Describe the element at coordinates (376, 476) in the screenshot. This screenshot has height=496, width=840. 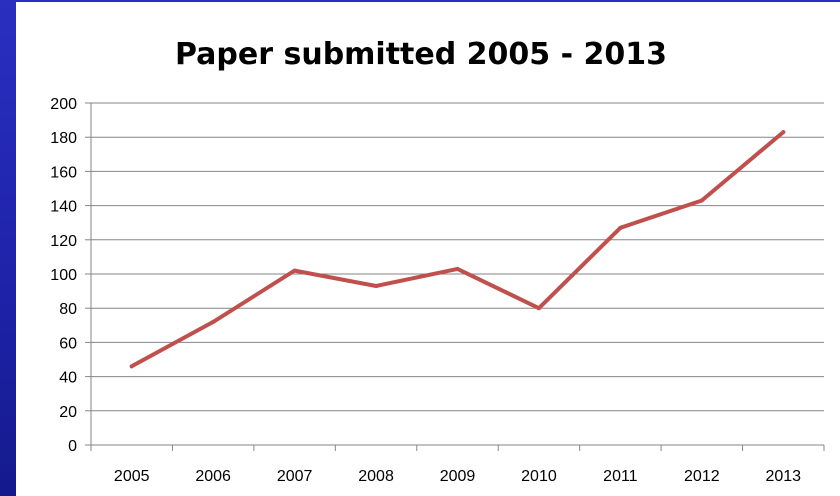
I see `x-tick-label: 2008` at that location.